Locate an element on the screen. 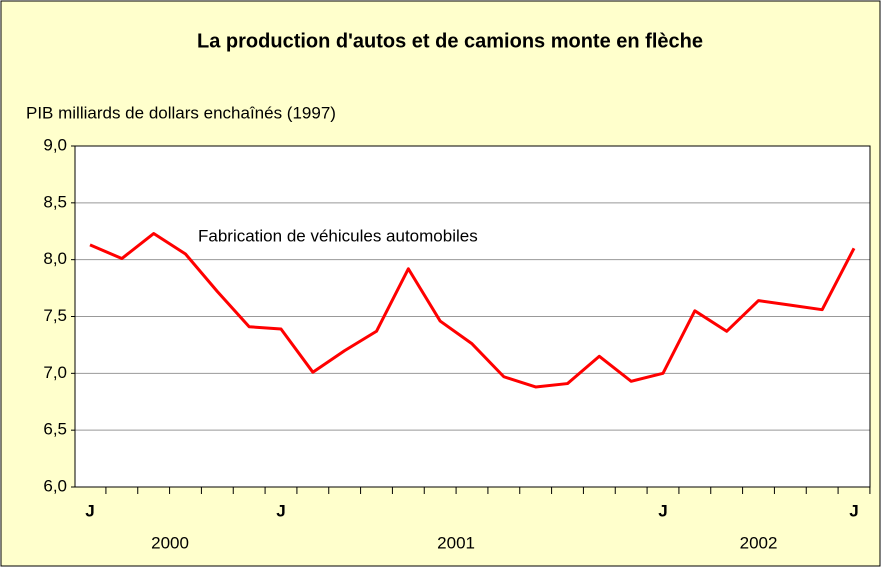  year-label: 2000 is located at coordinates (170, 542).